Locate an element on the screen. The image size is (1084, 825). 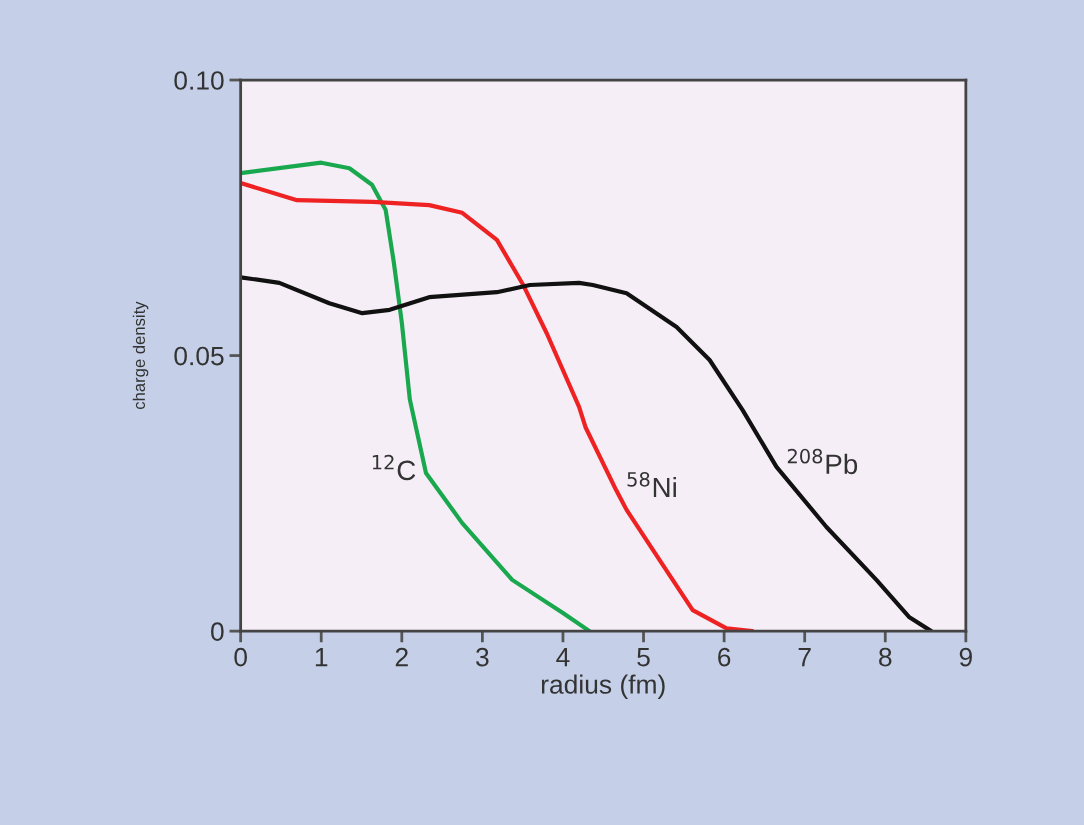
y-tick-label: 0 is located at coordinates (217, 631).